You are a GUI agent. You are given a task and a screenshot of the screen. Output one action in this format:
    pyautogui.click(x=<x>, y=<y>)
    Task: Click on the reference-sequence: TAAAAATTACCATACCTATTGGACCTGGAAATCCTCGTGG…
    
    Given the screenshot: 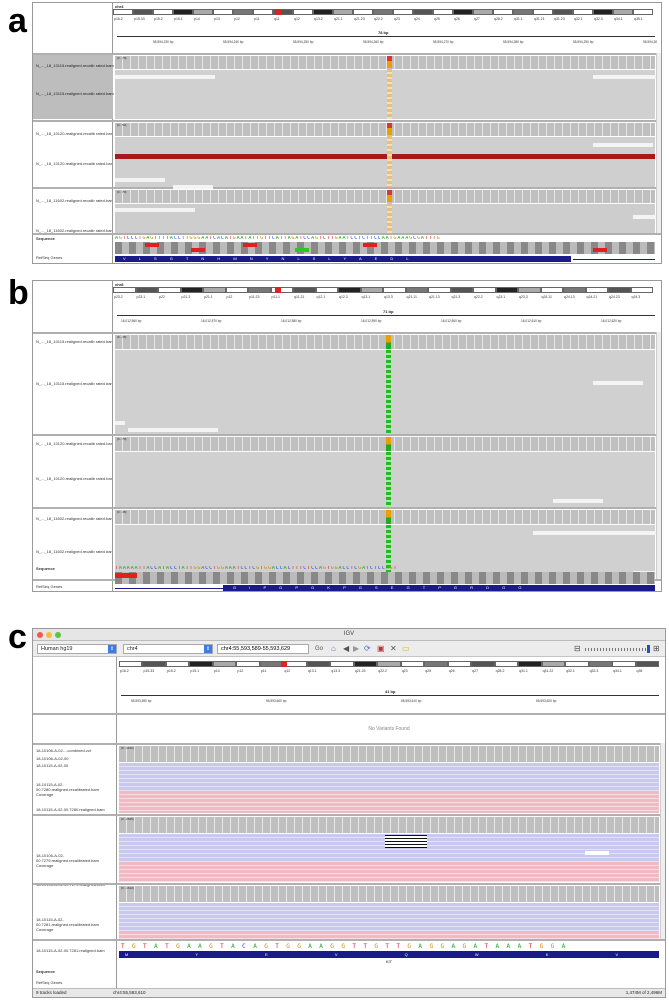 What is the action you would take?
    pyautogui.click(x=385, y=568)
    